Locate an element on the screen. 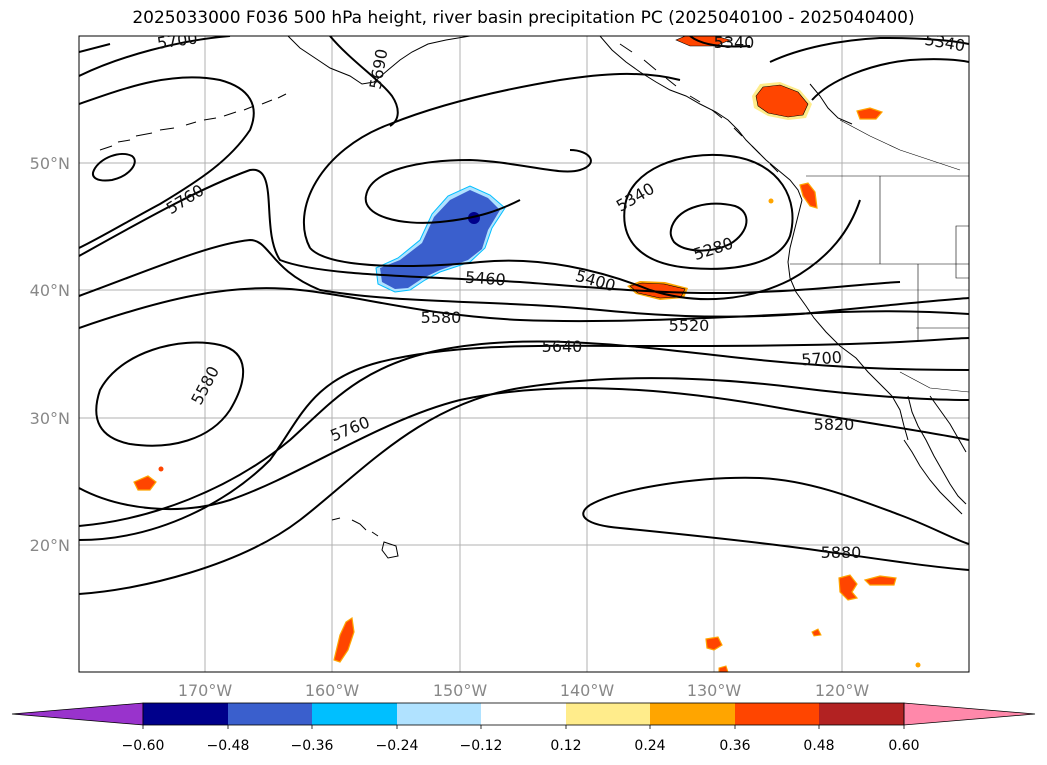  alaska-coast is located at coordinates (379, 60).